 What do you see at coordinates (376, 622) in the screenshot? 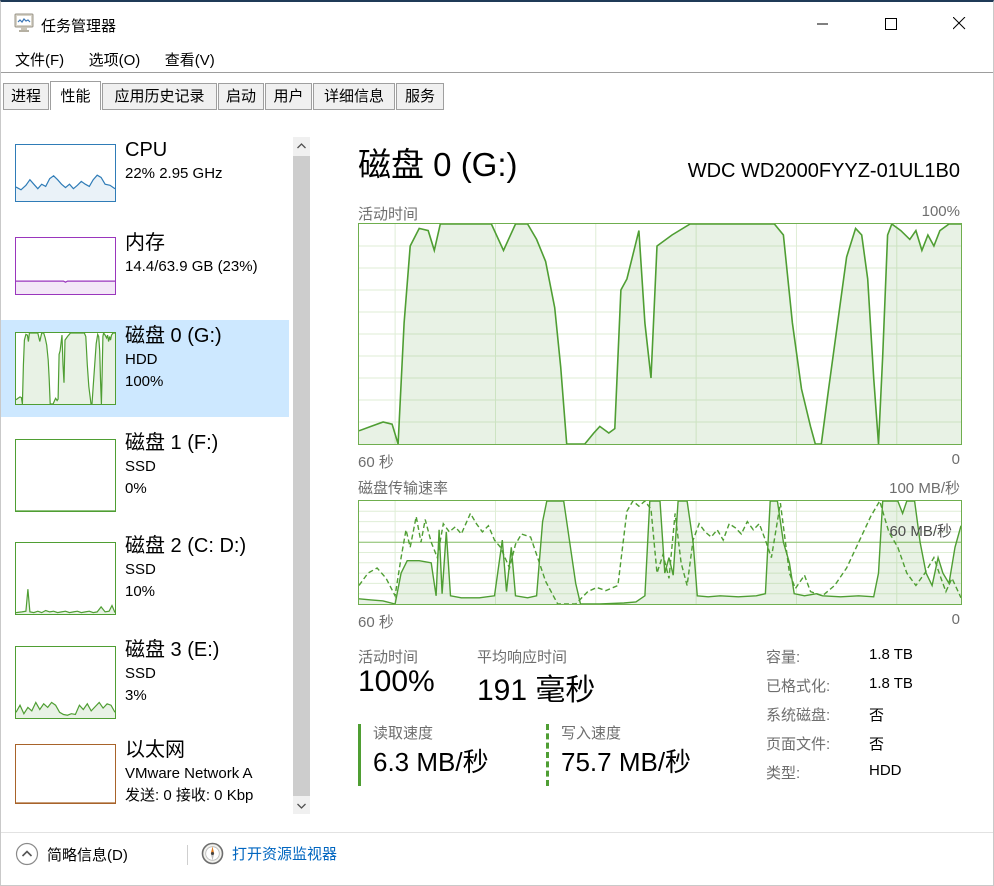
I see `chart2-xaxis-left: 60 秒` at bounding box center [376, 622].